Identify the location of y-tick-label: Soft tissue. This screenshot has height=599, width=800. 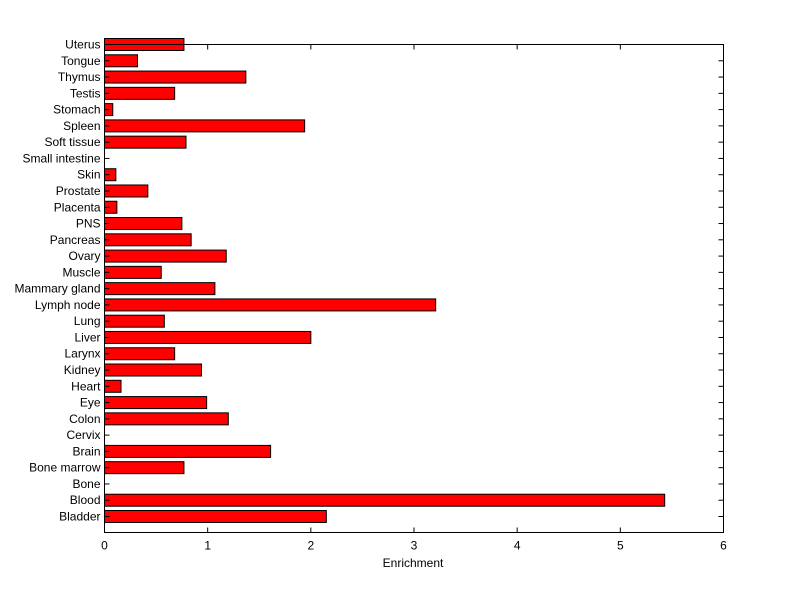
(72, 142).